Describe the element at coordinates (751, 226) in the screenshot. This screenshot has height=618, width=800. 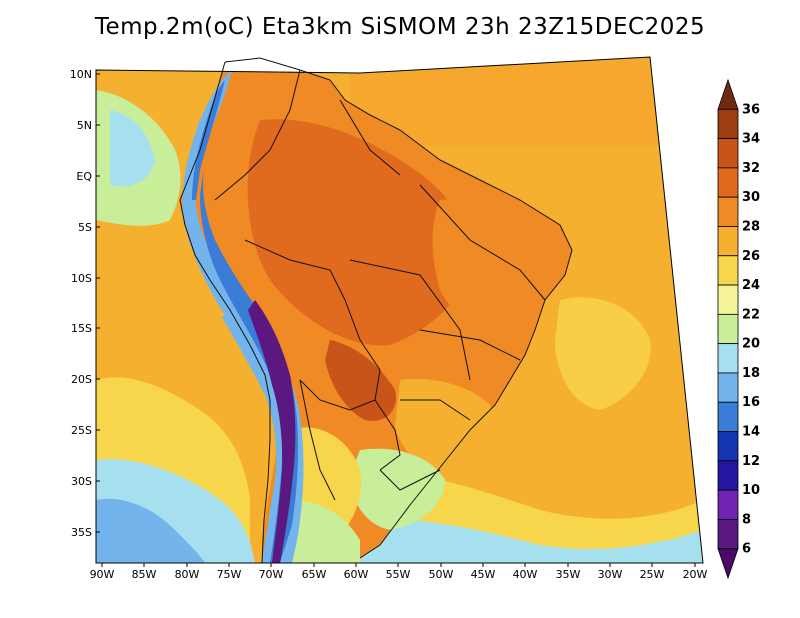
I see `colorbar-level-label: 28` at that location.